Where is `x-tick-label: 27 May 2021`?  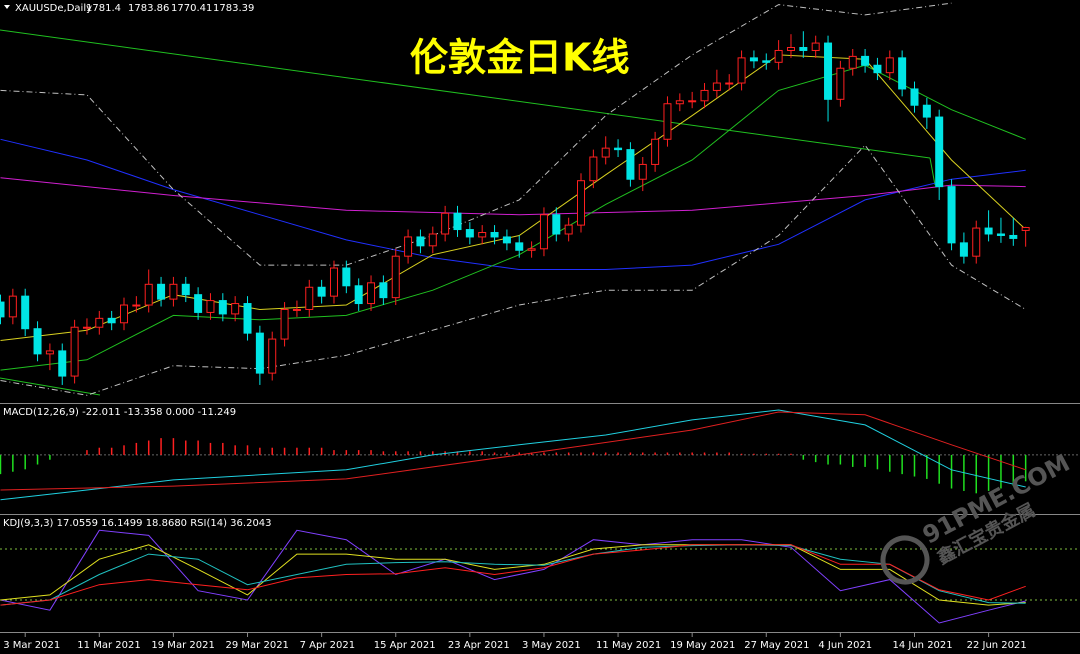 x-tick-label: 27 May 2021 is located at coordinates (776, 645).